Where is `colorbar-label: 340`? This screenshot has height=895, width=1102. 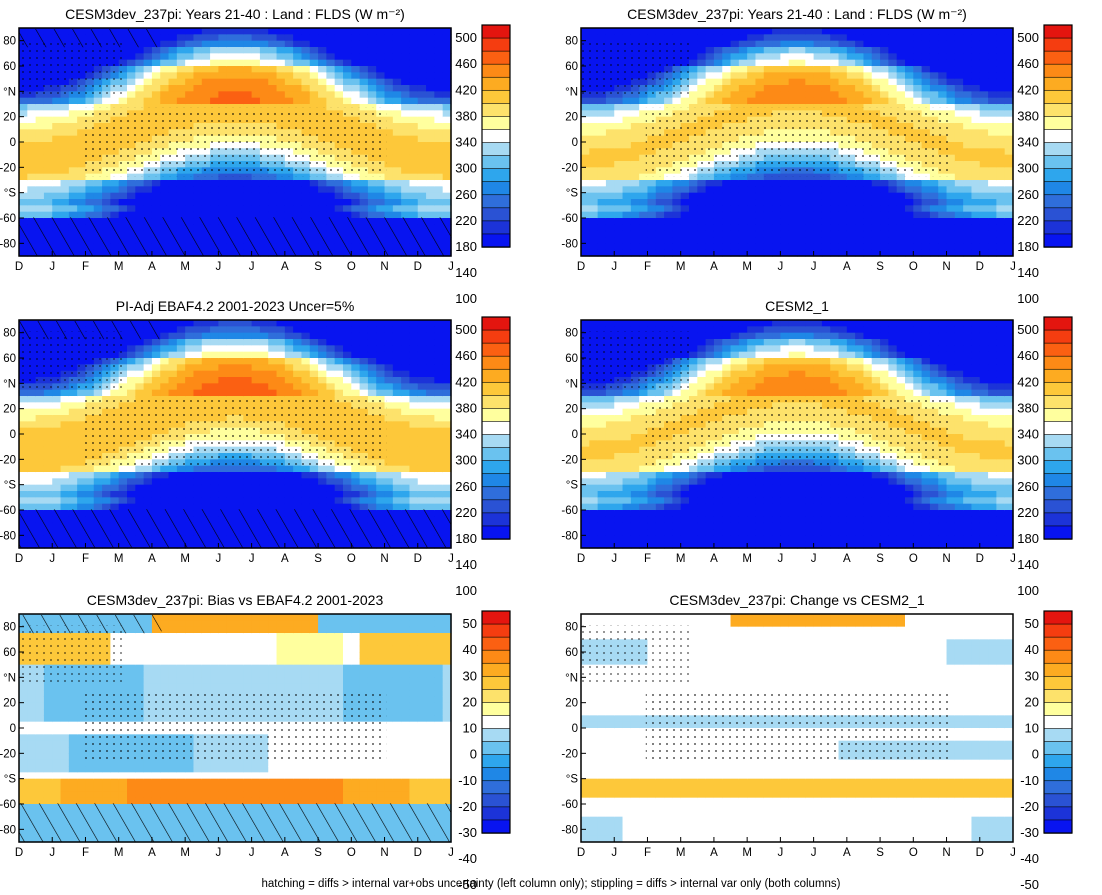 colorbar-label: 340 is located at coordinates (466, 142).